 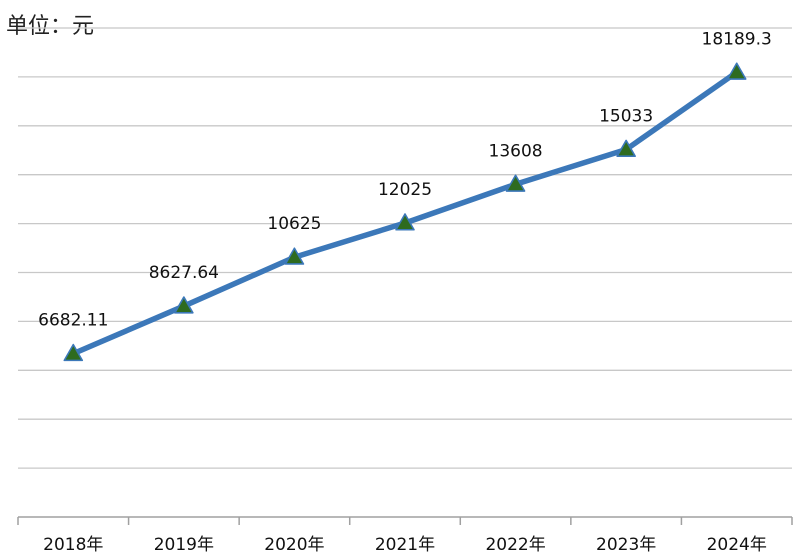 What do you see at coordinates (405, 545) in the screenshot?
I see `x-tick-label: 2021年` at bounding box center [405, 545].